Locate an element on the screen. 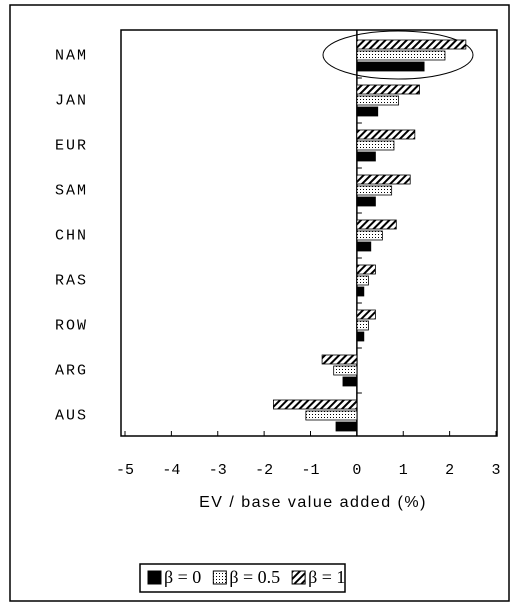 This screenshot has width=515, height=602. legend-label: β = 0.5 is located at coordinates (254, 577).